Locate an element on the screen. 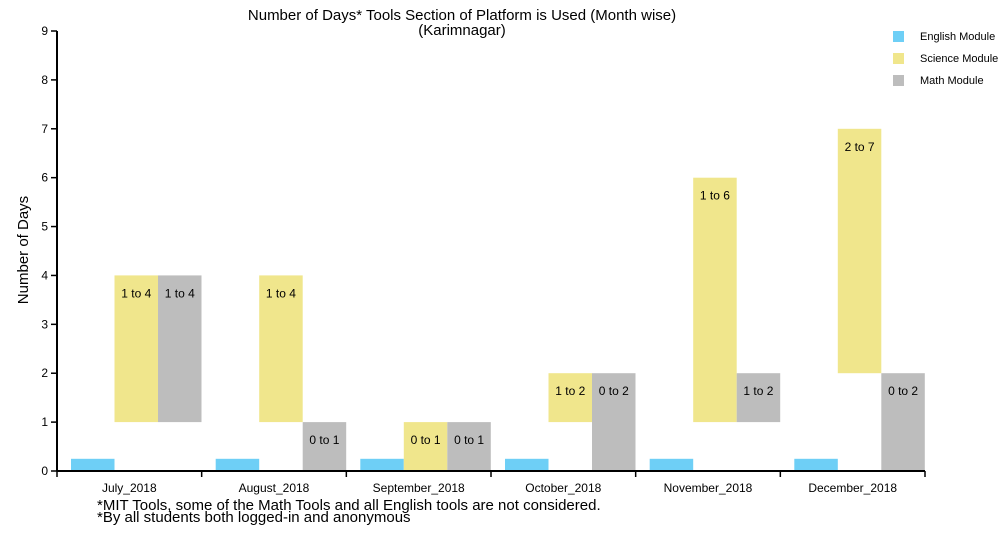 This screenshot has width=1004, height=533. bar-math-module-august_2018 is located at coordinates (324, 446).